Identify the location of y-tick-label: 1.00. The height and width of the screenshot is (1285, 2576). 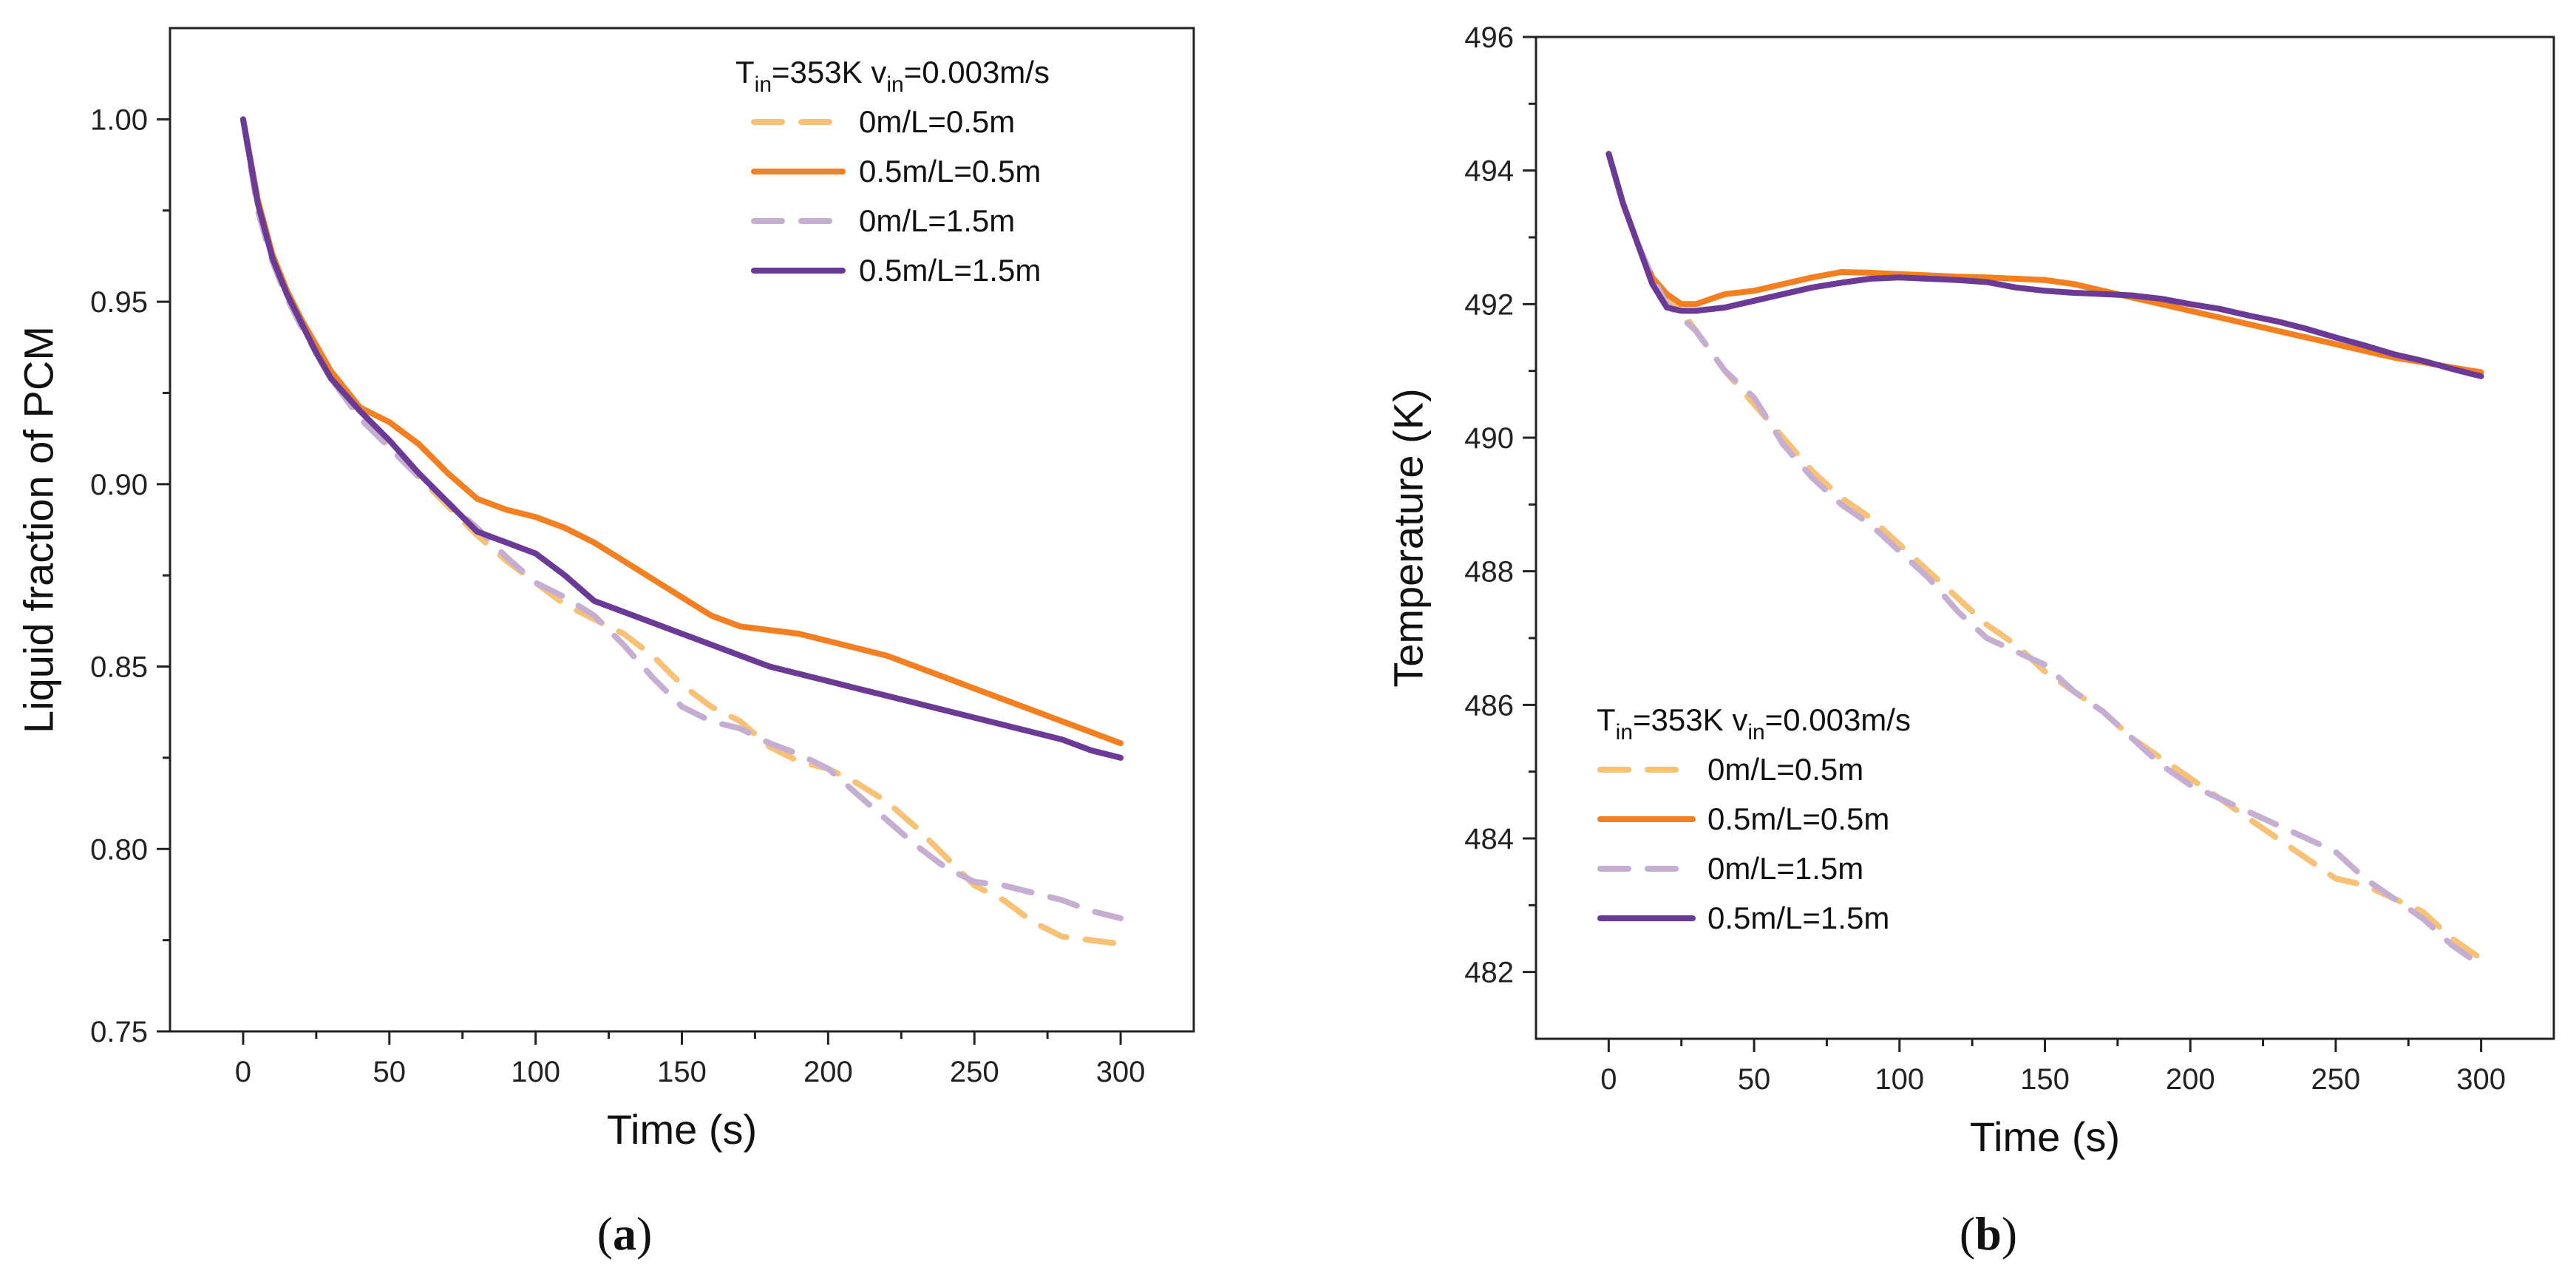
(119, 120).